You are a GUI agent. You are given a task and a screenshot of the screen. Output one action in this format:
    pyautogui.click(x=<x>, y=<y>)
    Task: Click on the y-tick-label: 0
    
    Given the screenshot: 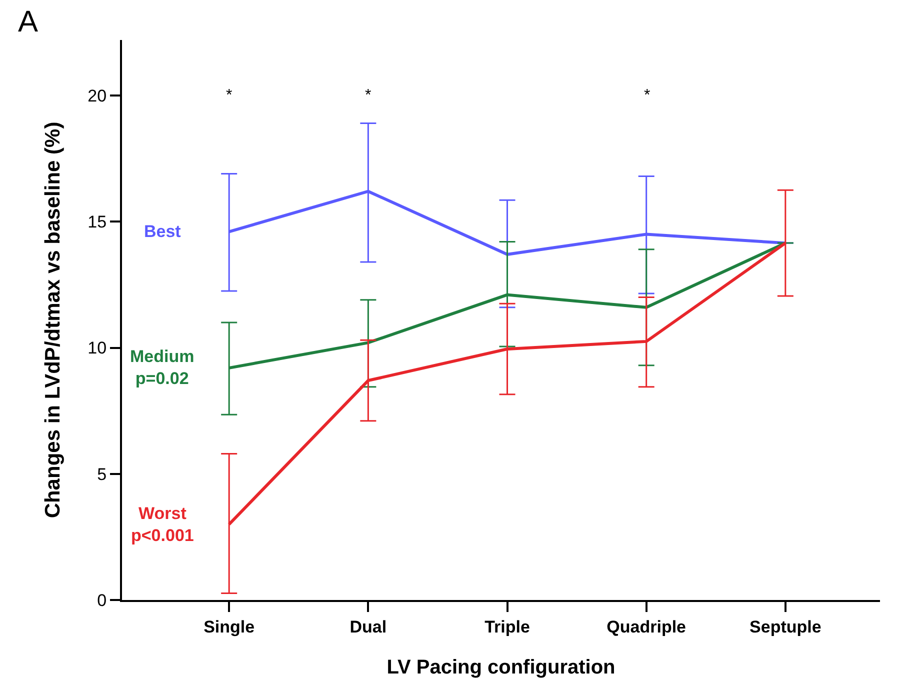 What is the action you would take?
    pyautogui.click(x=102, y=600)
    